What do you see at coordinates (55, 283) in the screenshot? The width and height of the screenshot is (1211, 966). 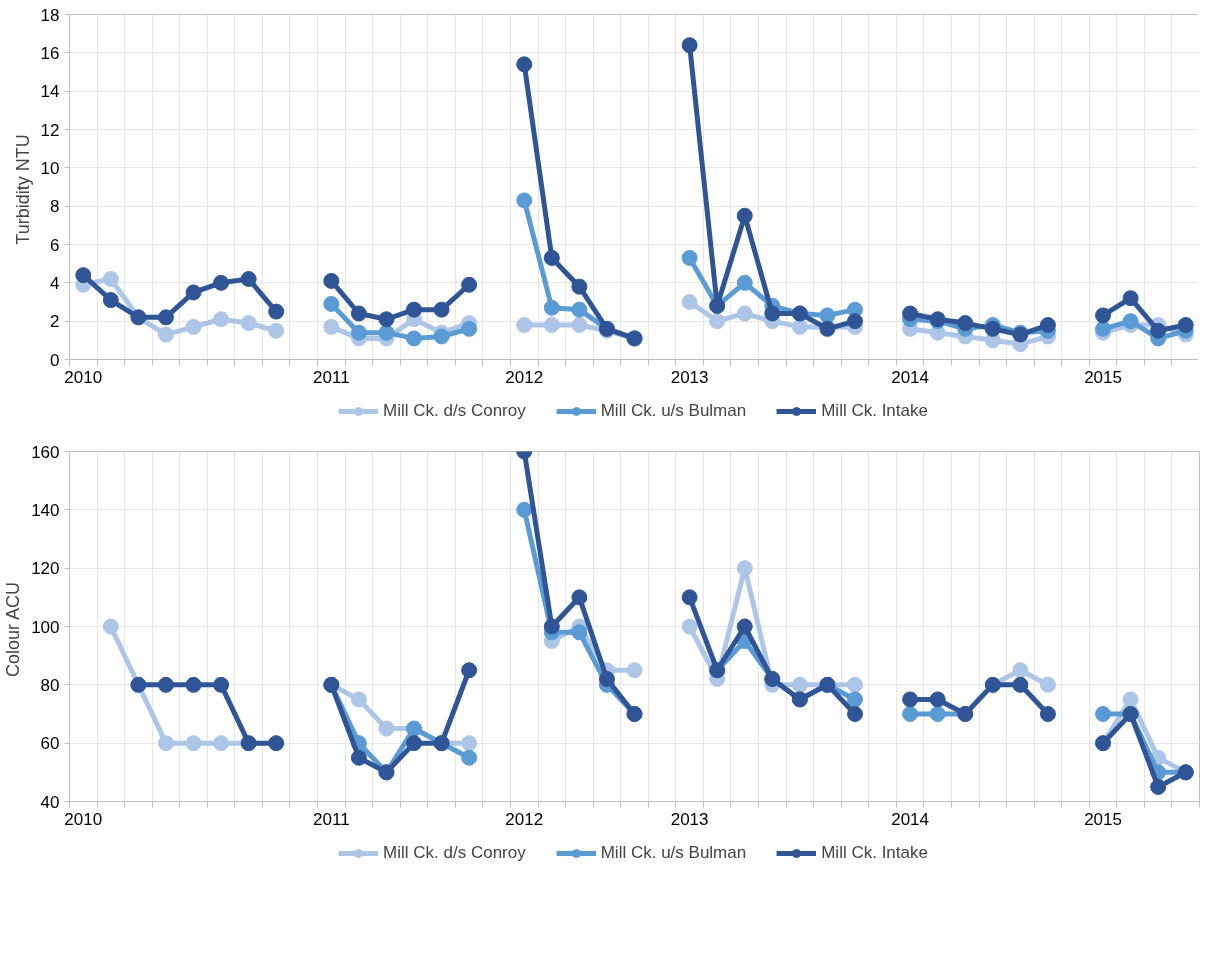 I see `y-tick-label: 4` at bounding box center [55, 283].